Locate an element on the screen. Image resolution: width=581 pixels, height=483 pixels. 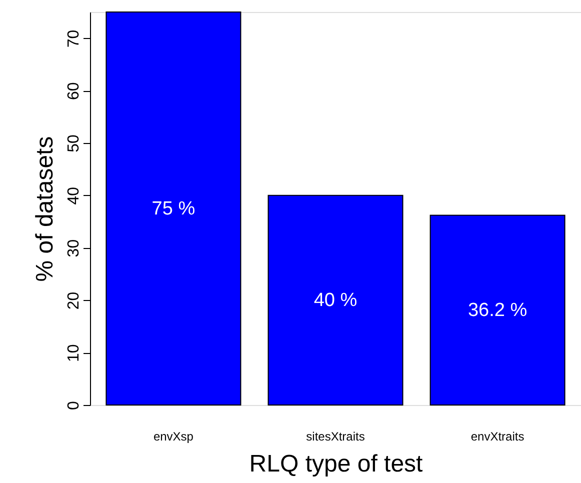
y-axis-title: % of datasets is located at coordinates (45, 209).